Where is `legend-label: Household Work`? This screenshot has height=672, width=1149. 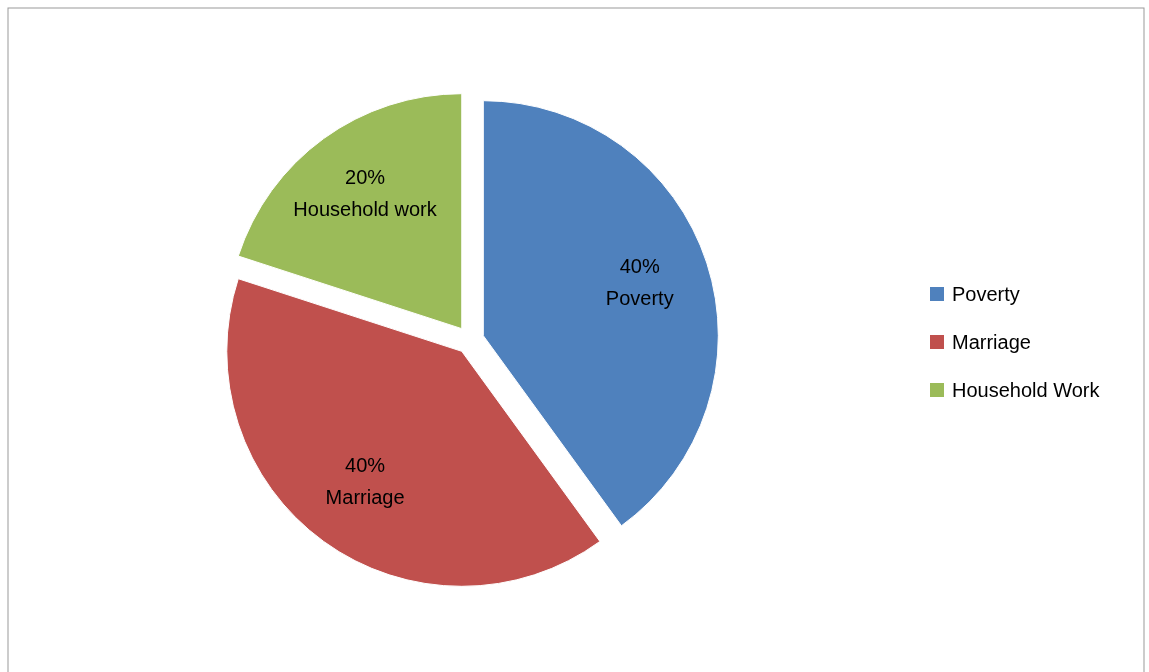 legend-label: Household Work is located at coordinates (1026, 390).